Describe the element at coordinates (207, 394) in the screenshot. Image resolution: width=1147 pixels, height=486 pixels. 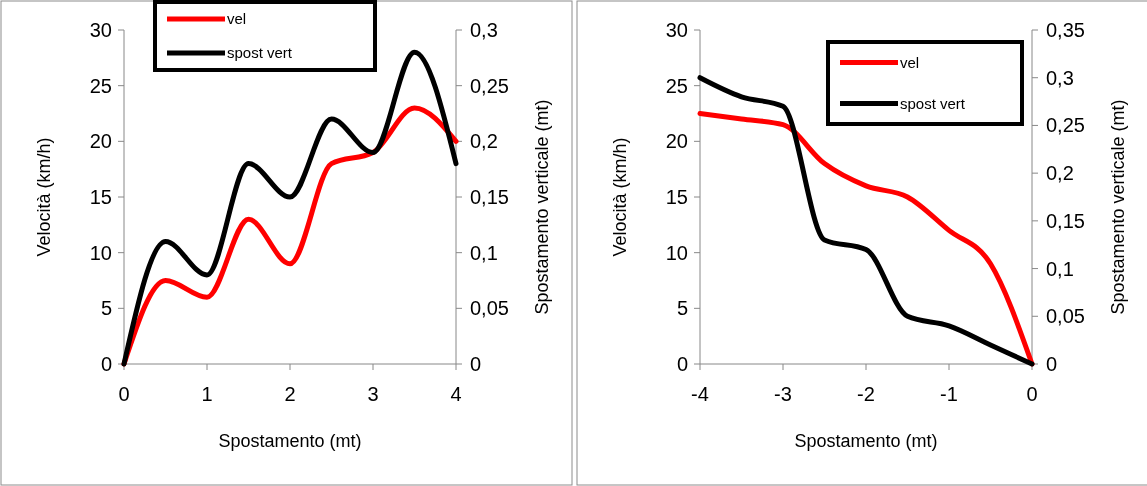
I see `x-tick-label: 1` at that location.